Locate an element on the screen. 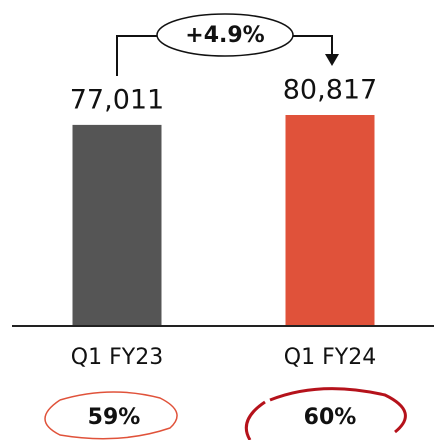 The width and height of the screenshot is (434, 440). value-label: 80,817 is located at coordinates (330, 90).